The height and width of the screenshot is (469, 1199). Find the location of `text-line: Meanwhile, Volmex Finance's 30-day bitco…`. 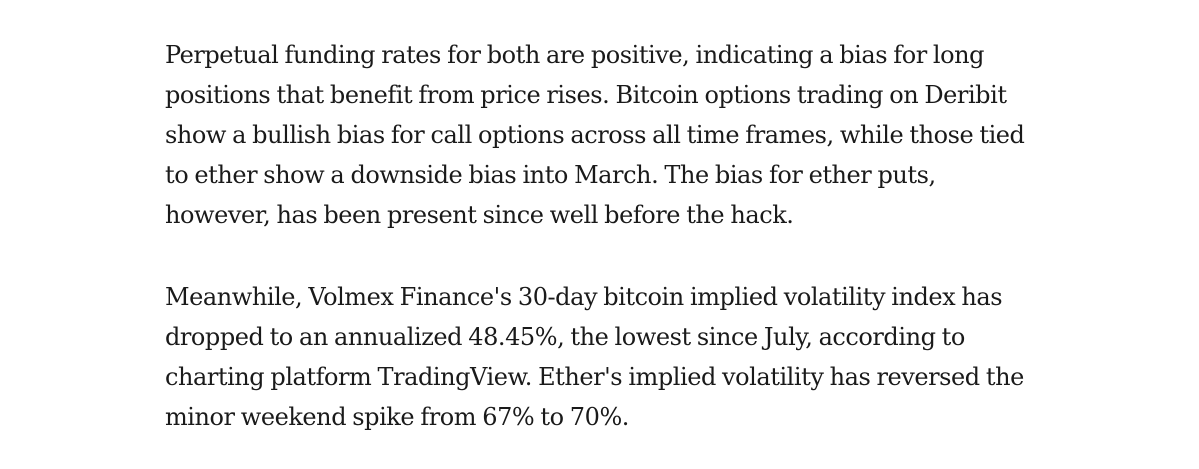

text-line: Meanwhile, Volmex Finance's 30-day bitco… is located at coordinates (584, 297).